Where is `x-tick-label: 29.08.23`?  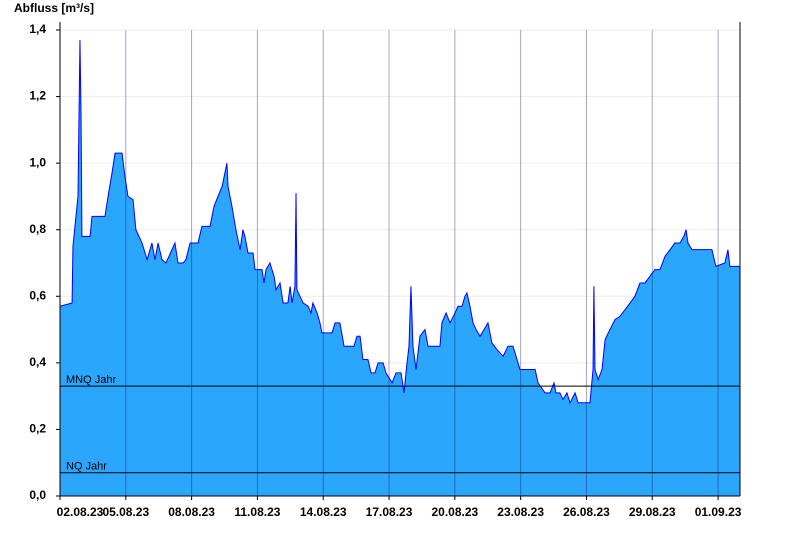
x-tick-label: 29.08.23 is located at coordinates (652, 512).